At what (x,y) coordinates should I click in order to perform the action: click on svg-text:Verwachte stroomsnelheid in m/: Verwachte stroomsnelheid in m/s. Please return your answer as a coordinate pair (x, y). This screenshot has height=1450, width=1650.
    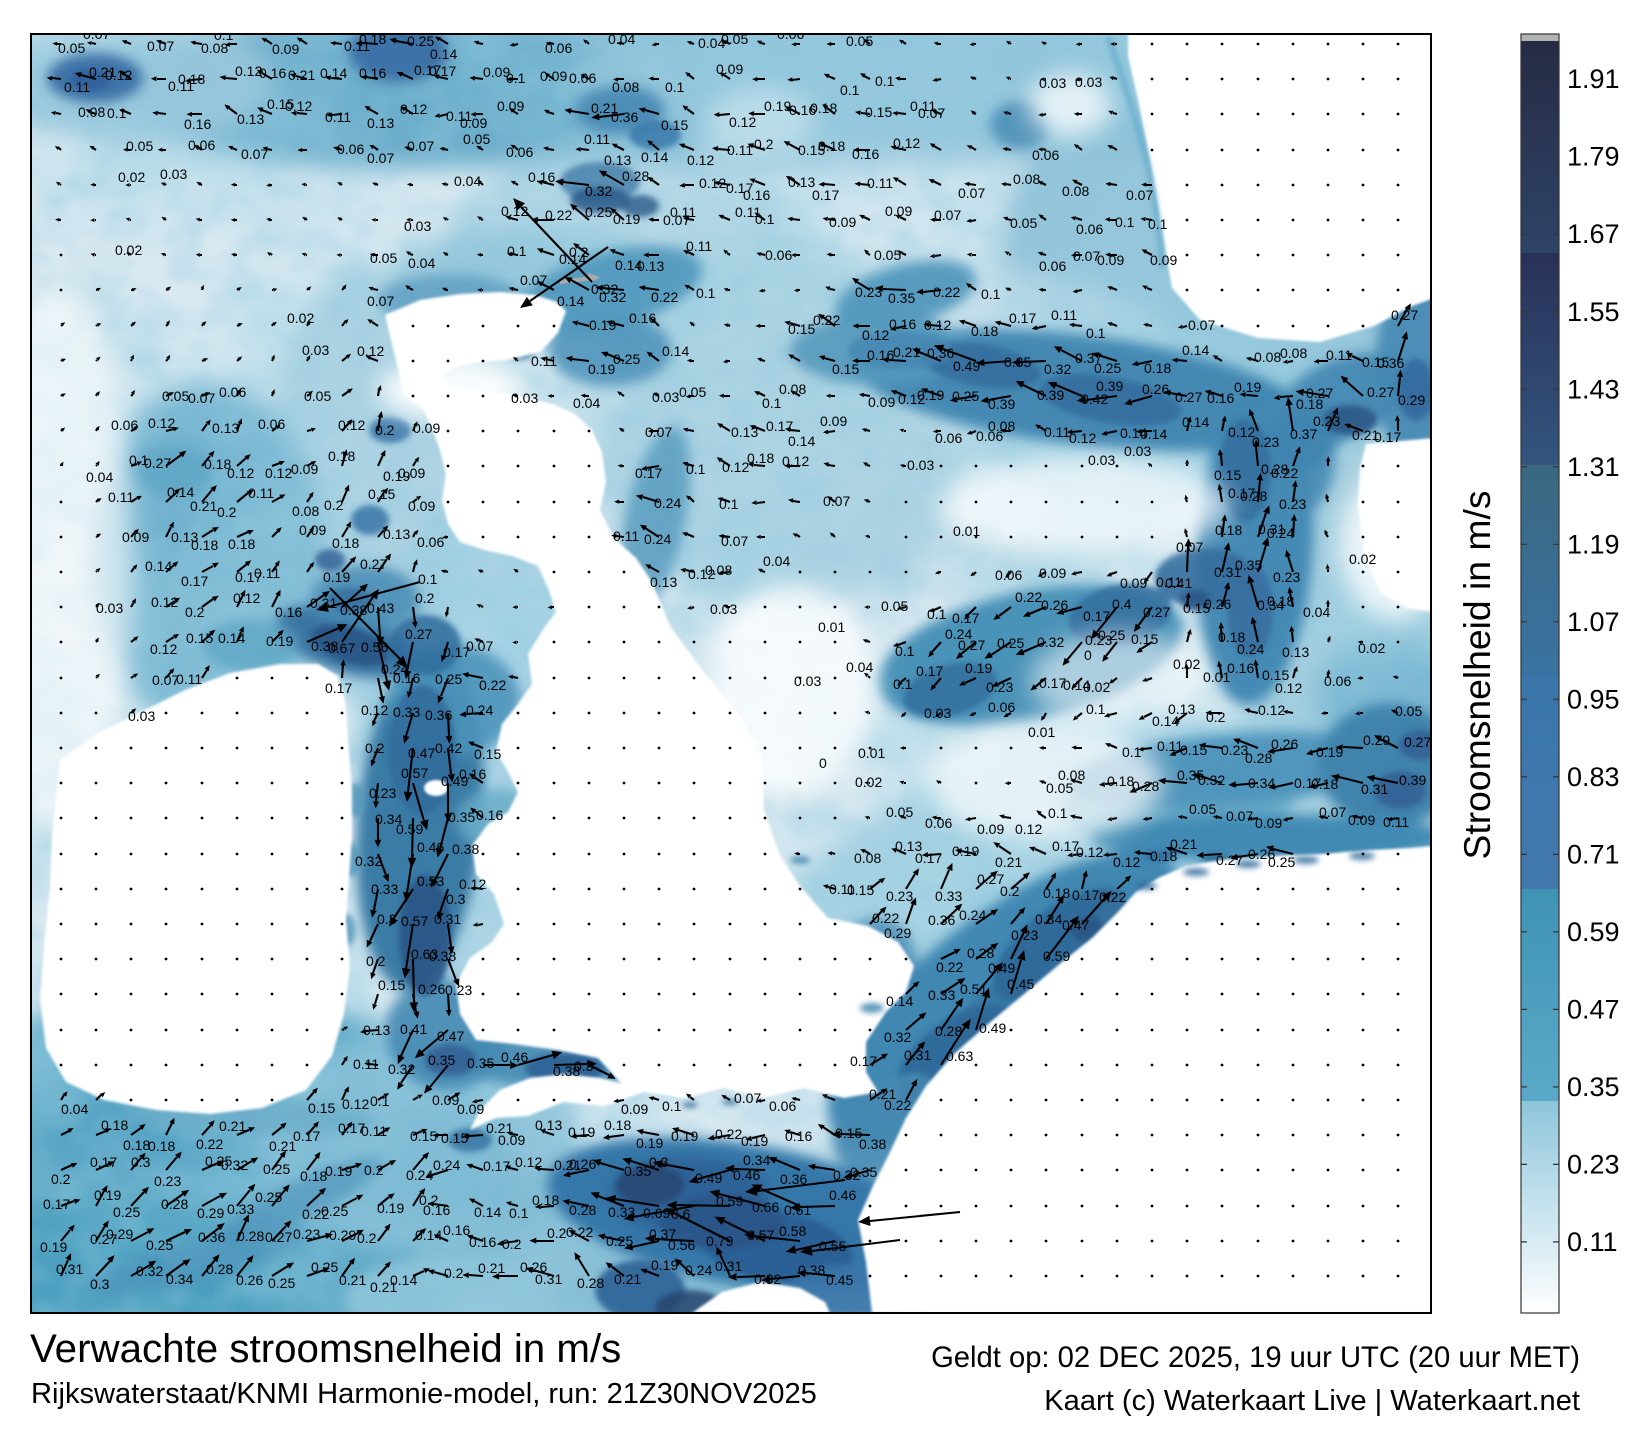
    Looking at the image, I should click on (325, 1348).